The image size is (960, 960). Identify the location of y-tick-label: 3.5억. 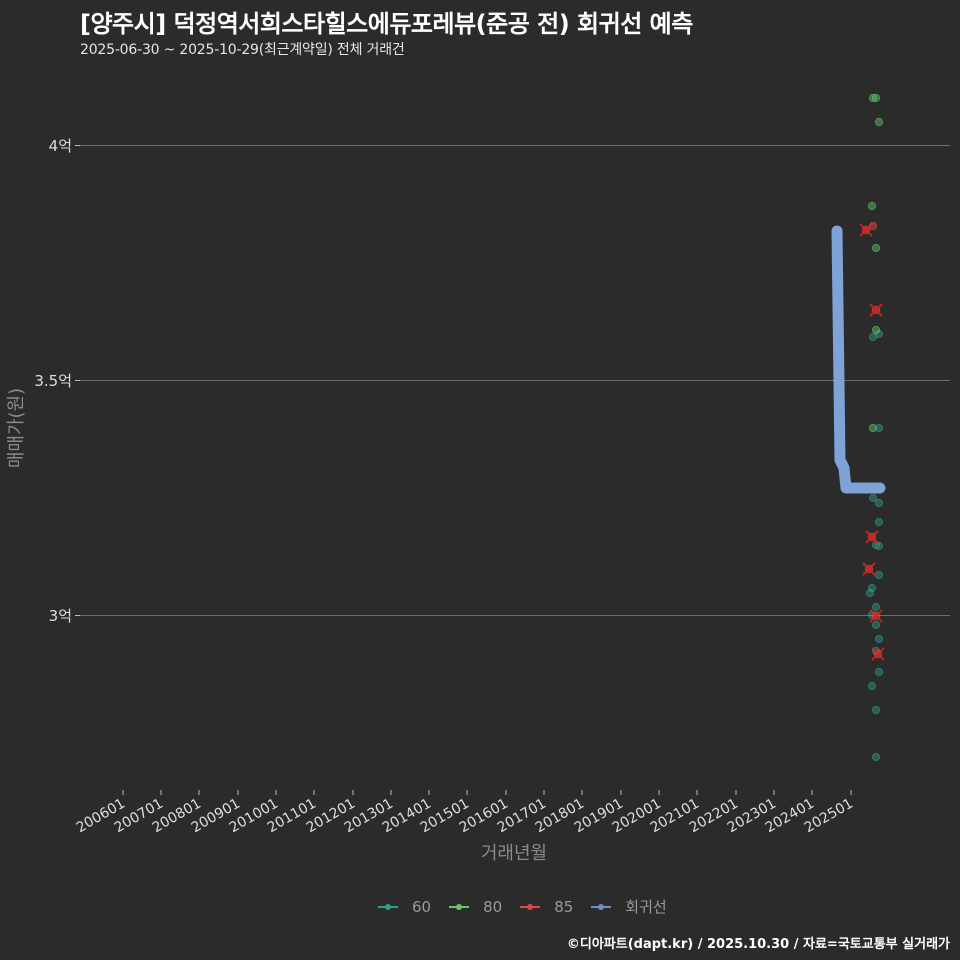
(53, 381).